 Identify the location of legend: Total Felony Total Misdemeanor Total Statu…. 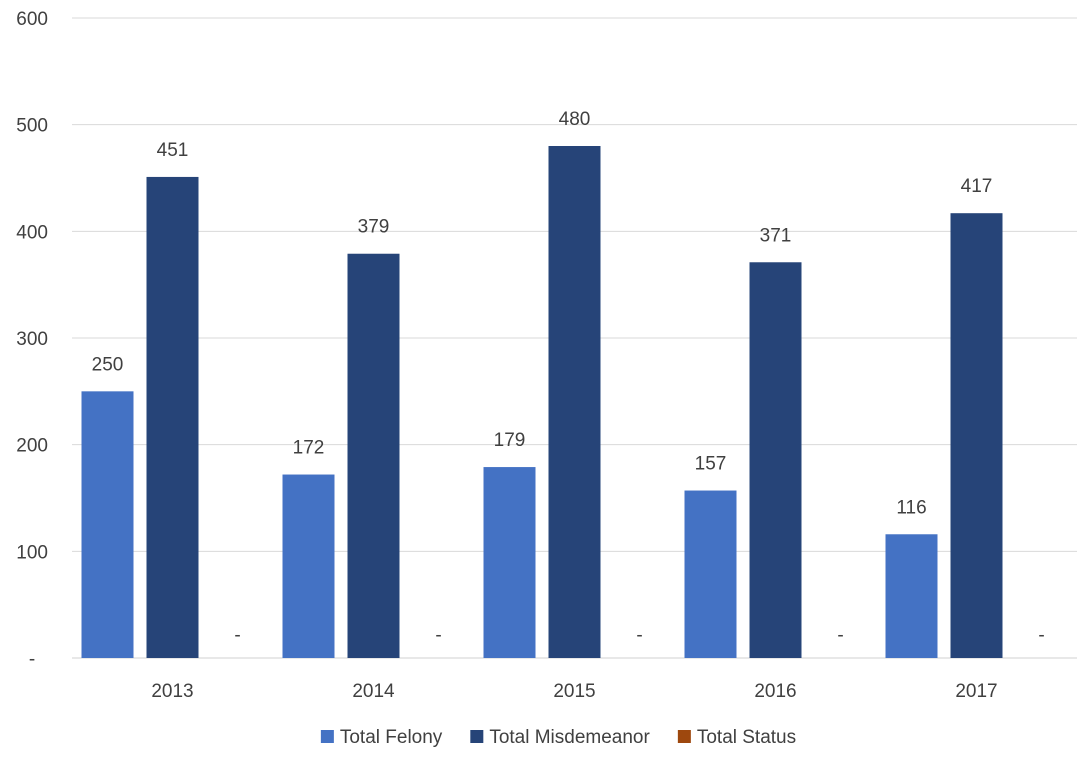
(558, 737).